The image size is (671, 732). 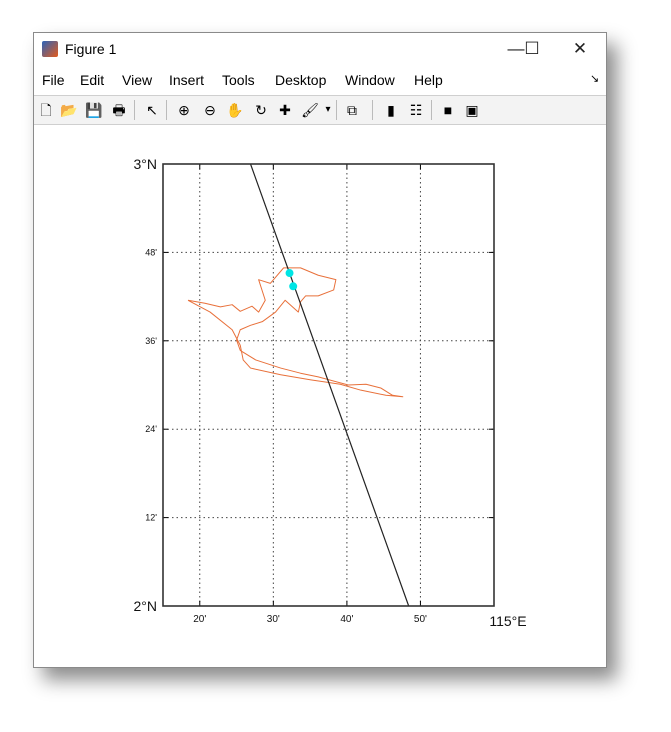 I want to click on x-tick-label: 40', so click(x=346, y=619).